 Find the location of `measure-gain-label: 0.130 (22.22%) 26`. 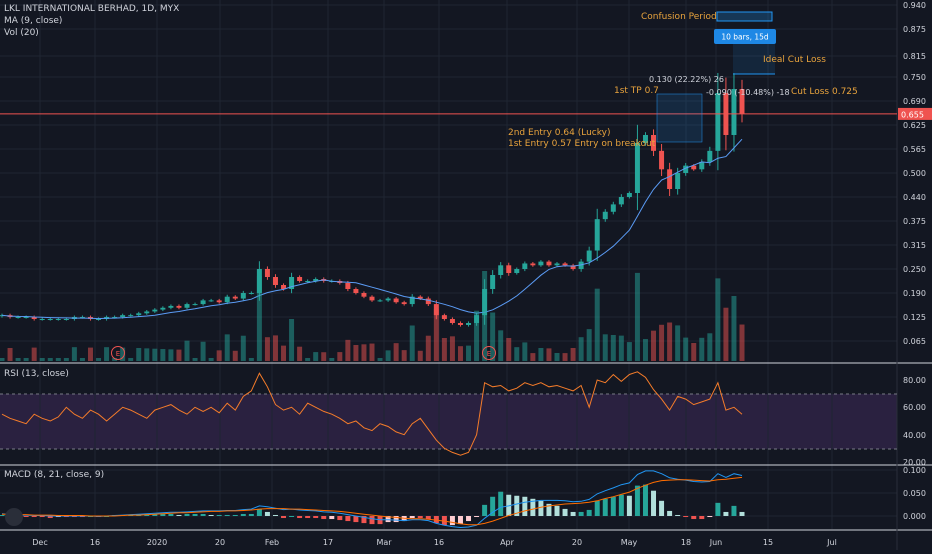

measure-gain-label: 0.130 (22.22%) 26 is located at coordinates (686, 79).